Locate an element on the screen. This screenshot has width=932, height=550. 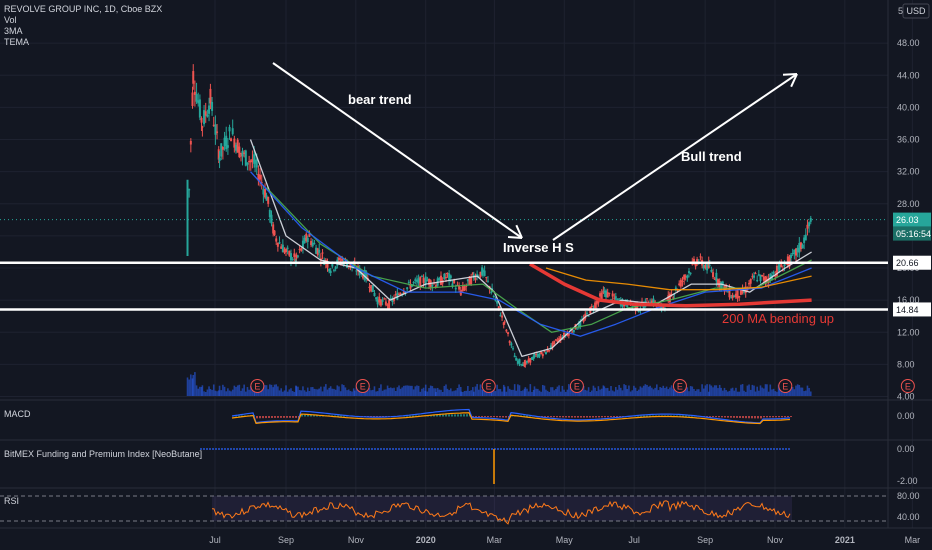
ma200-label: 200 MA bending up is located at coordinates (778, 318).